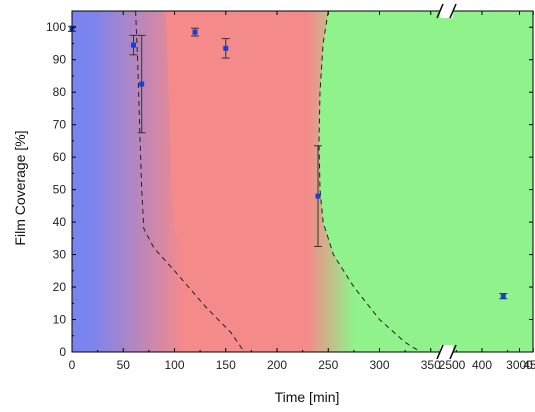 Image resolution: width=535 pixels, height=412 pixels. Describe the element at coordinates (20, 187) in the screenshot. I see `y-axis-title: Film Coverage [%]` at that location.